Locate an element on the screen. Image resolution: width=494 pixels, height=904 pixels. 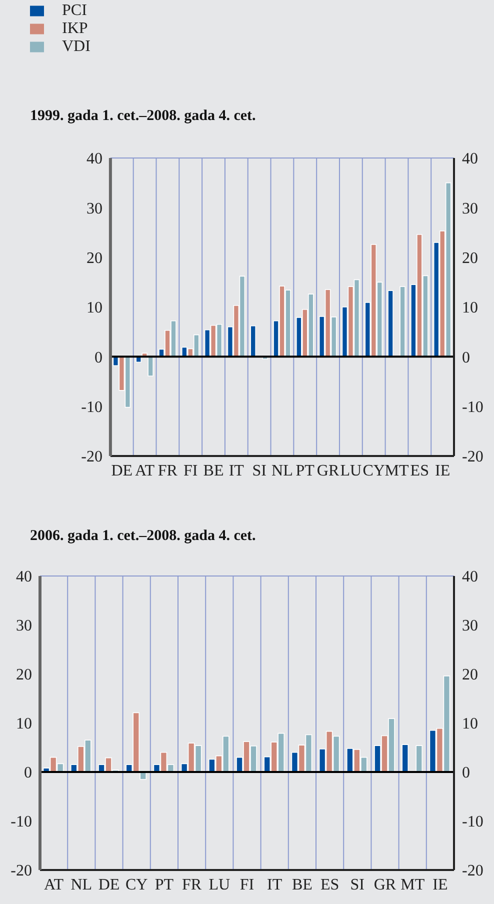
chart-title: 2006. gada 1. cet.–2008. gada 4. cet. is located at coordinates (143, 536).